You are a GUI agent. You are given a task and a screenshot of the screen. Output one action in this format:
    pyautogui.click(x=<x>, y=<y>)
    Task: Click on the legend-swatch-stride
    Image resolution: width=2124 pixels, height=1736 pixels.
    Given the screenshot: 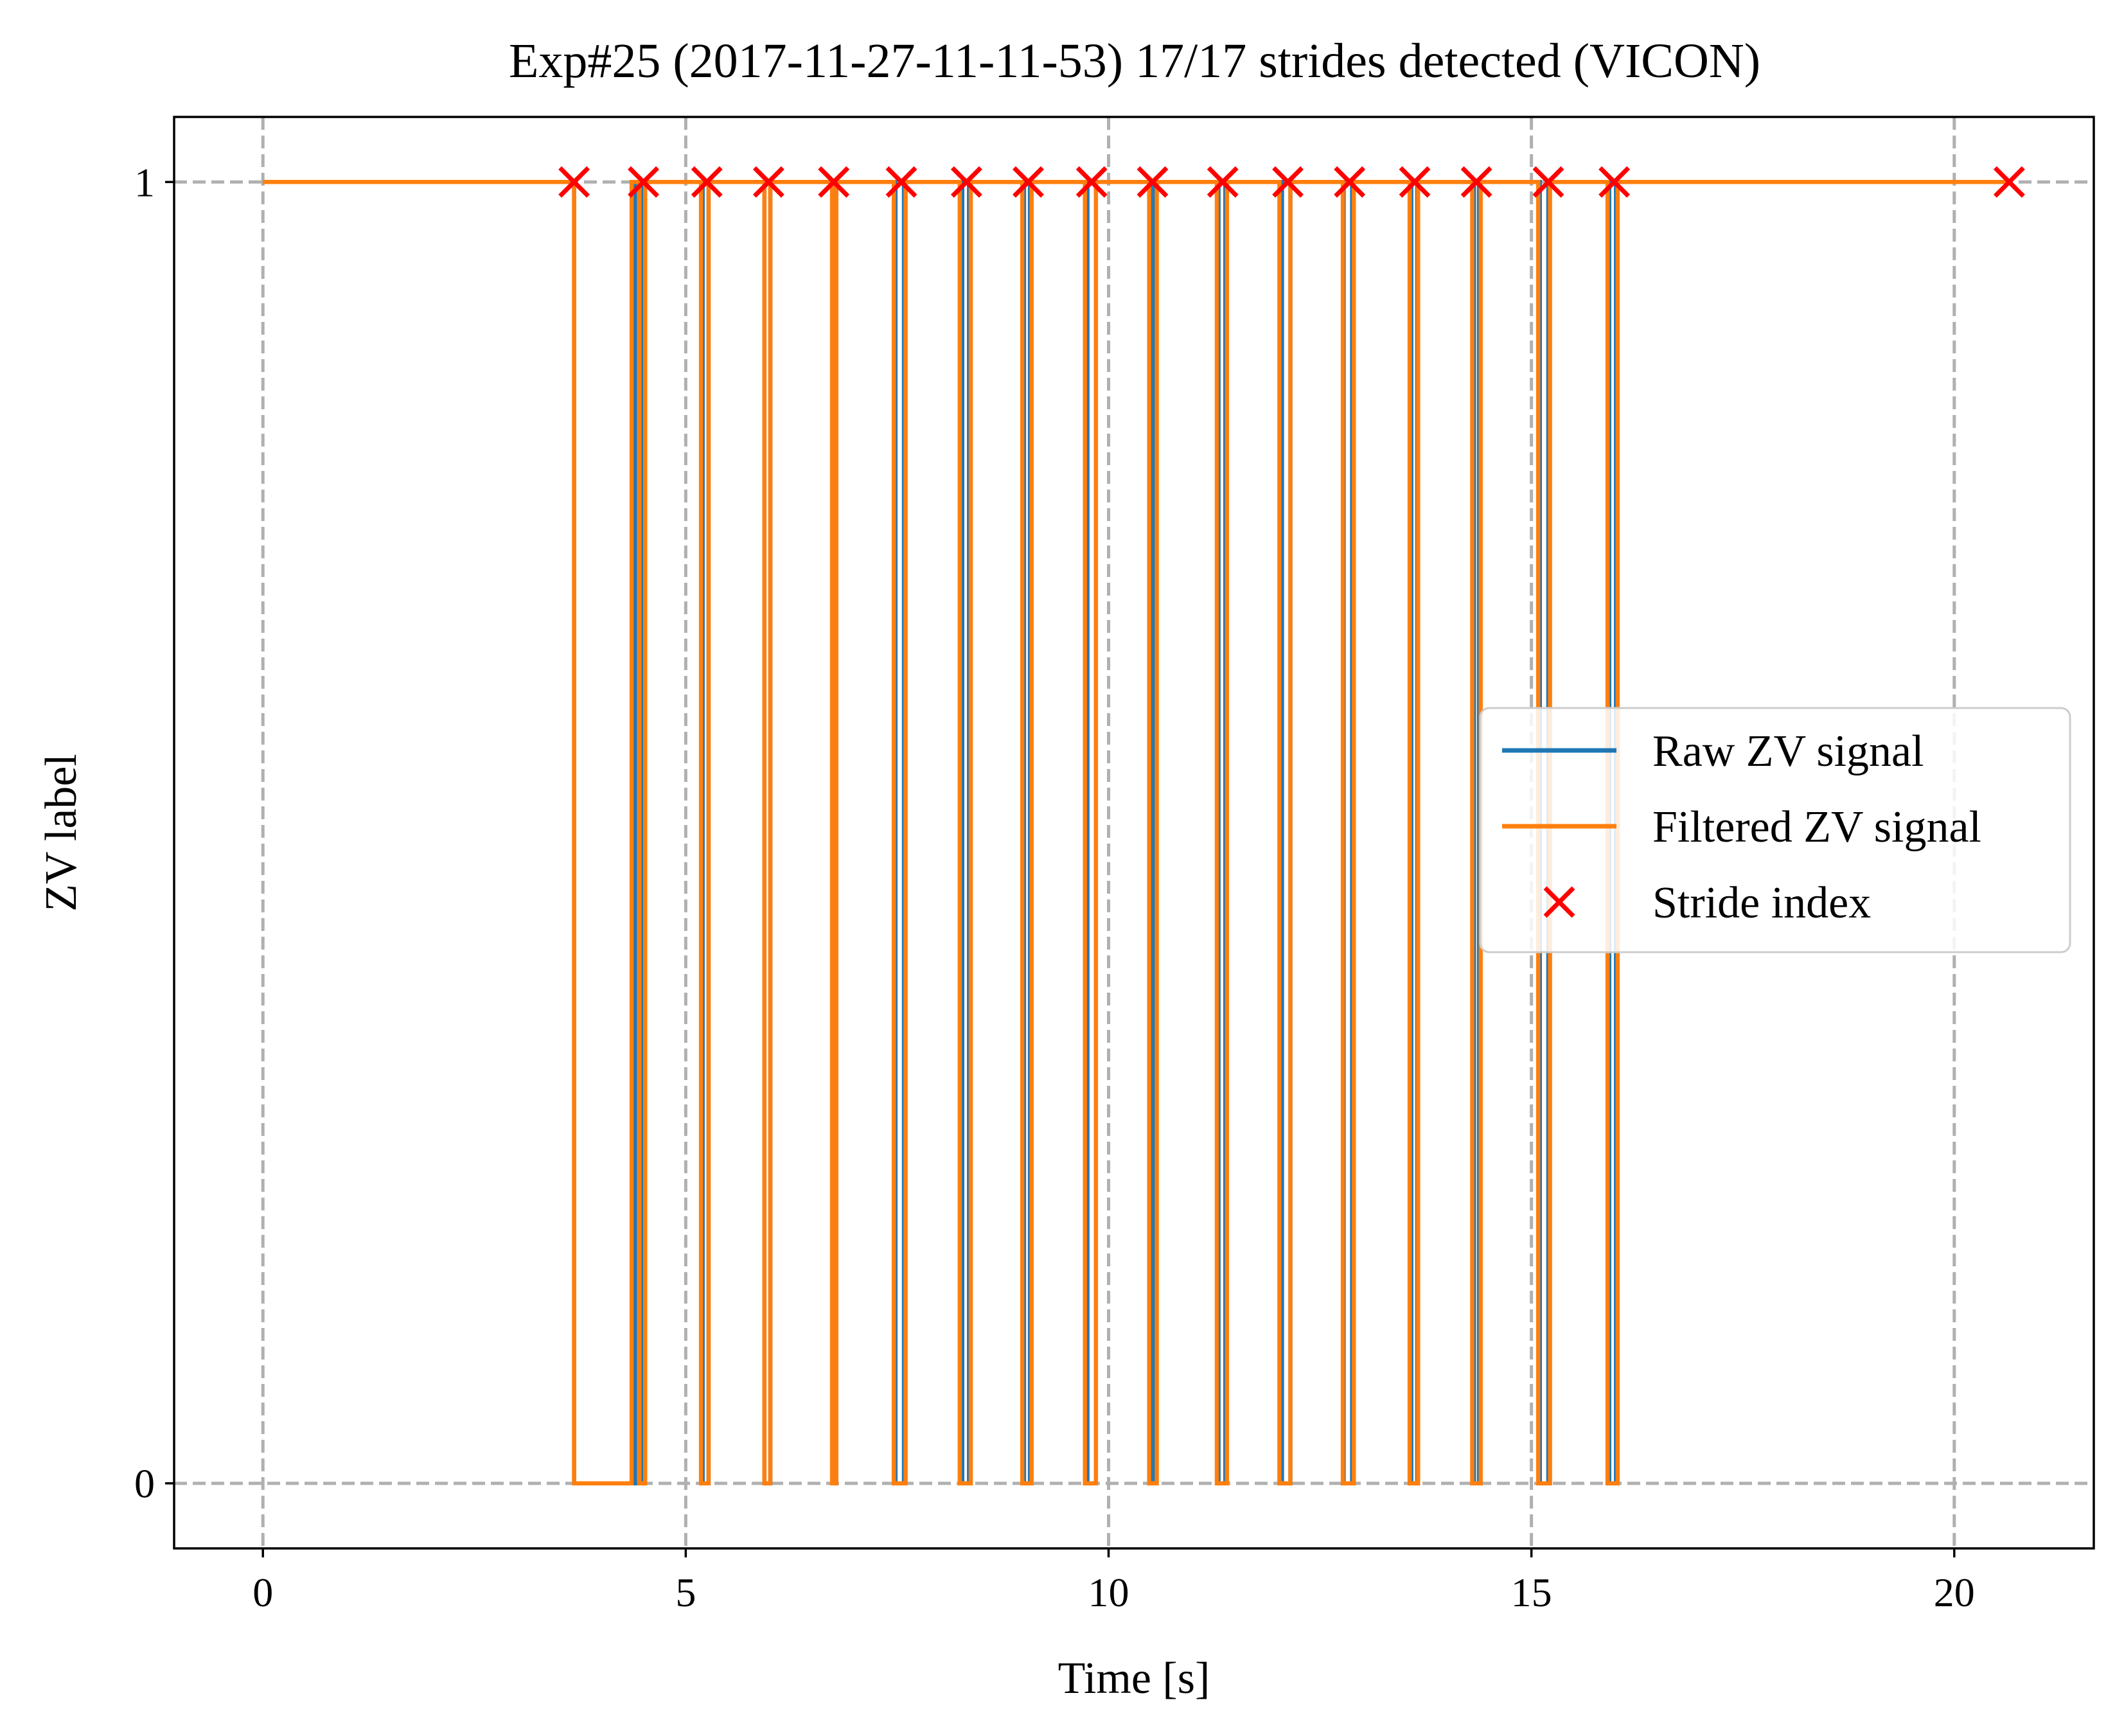 What is the action you would take?
    pyautogui.click(x=1559, y=902)
    